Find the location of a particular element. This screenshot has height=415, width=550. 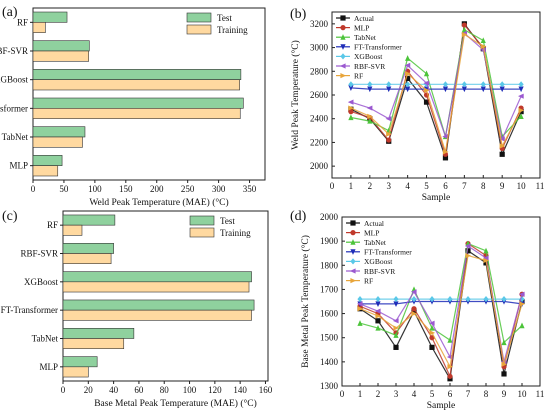

y-tick-label: 1800 is located at coordinates (329, 265).